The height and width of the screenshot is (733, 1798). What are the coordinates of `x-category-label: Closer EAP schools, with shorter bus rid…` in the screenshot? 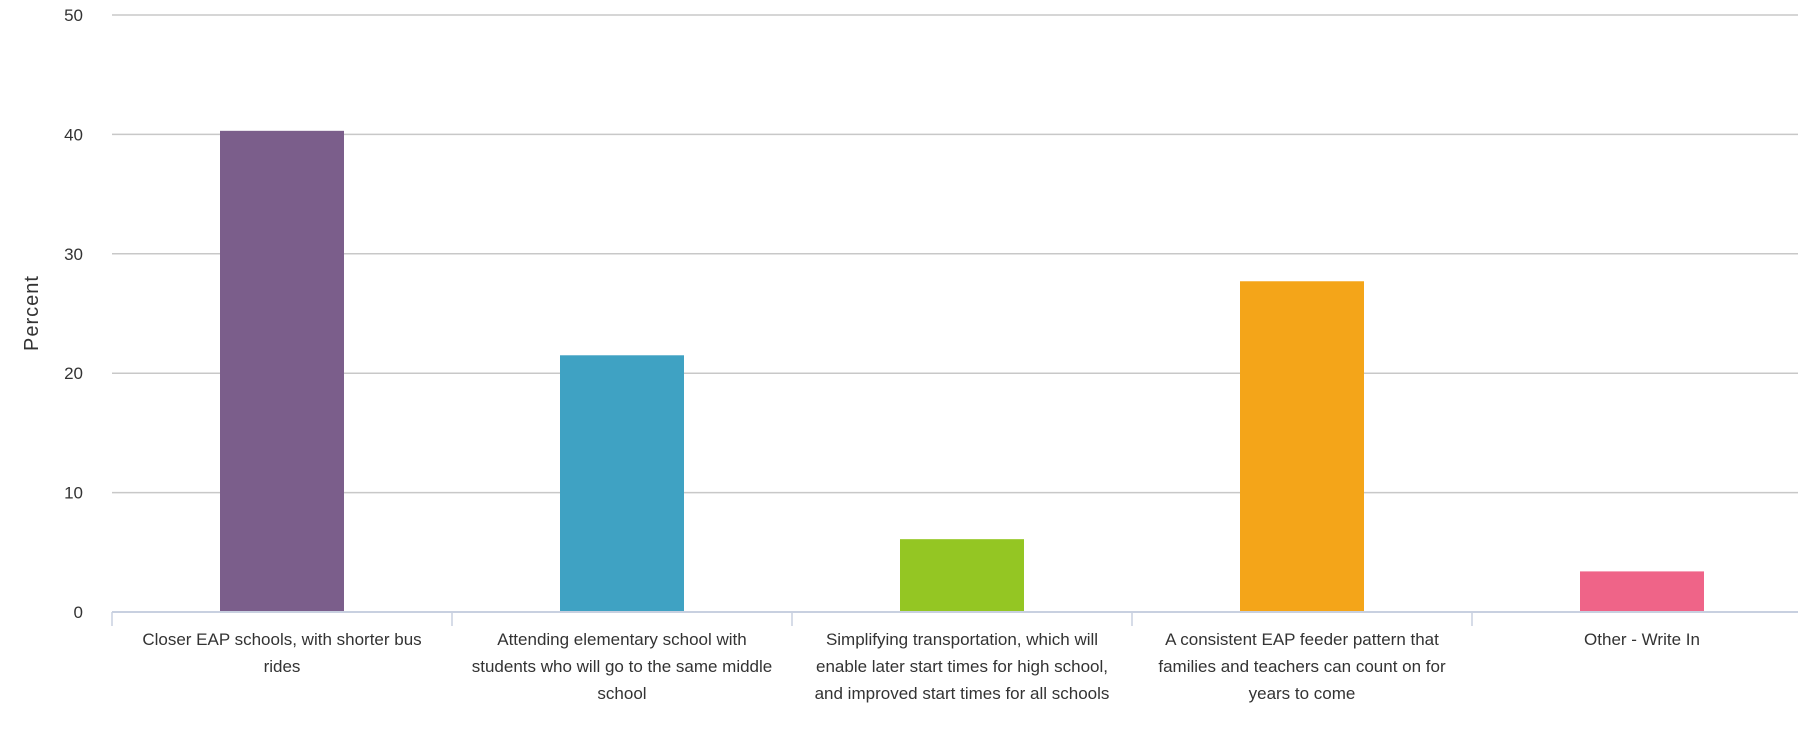 It's located at (282, 653).